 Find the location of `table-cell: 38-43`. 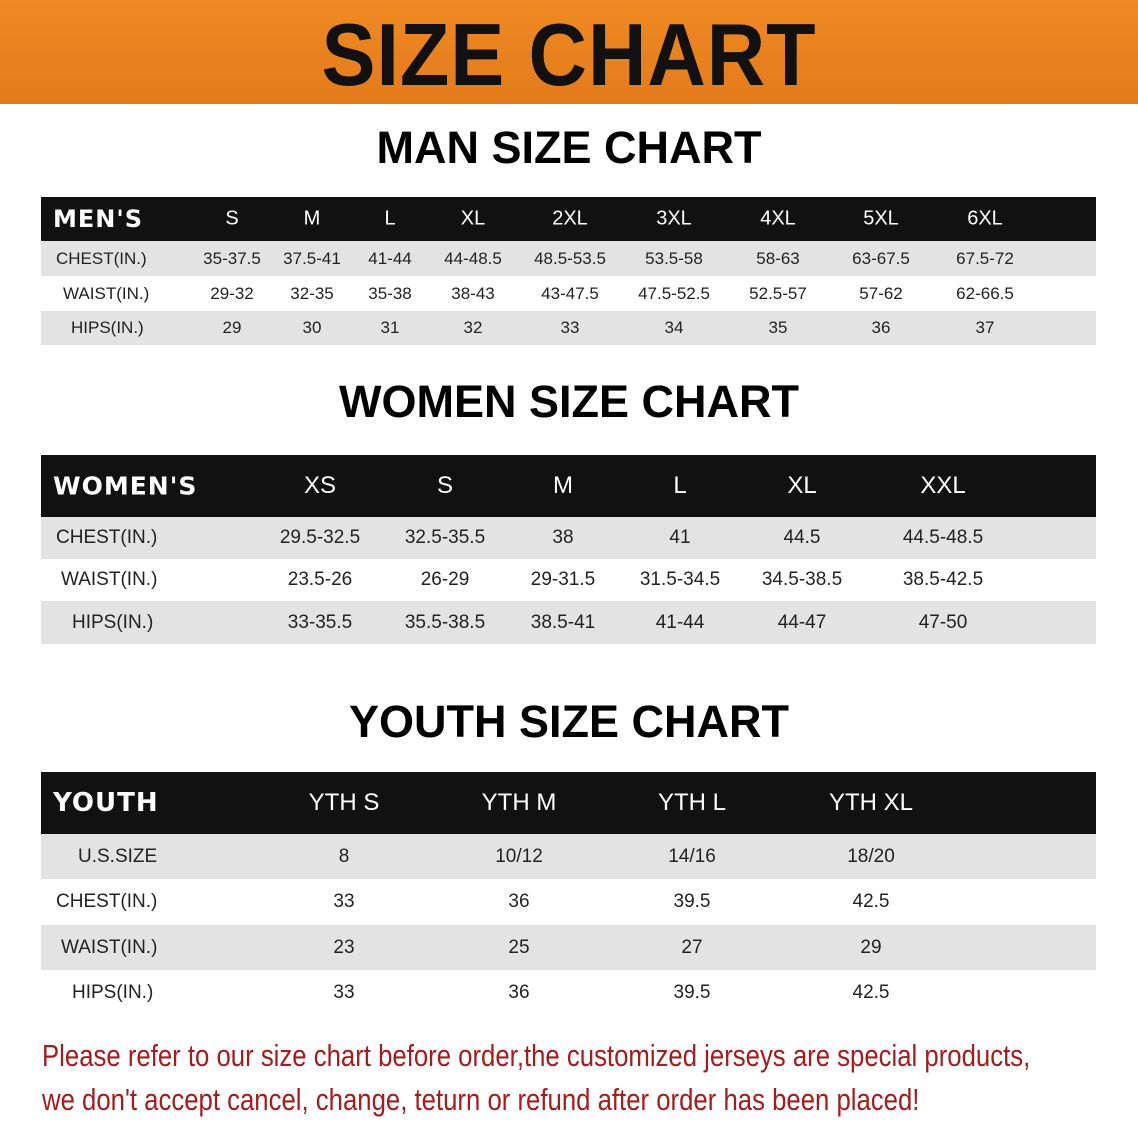

table-cell: 38-43 is located at coordinates (473, 293).